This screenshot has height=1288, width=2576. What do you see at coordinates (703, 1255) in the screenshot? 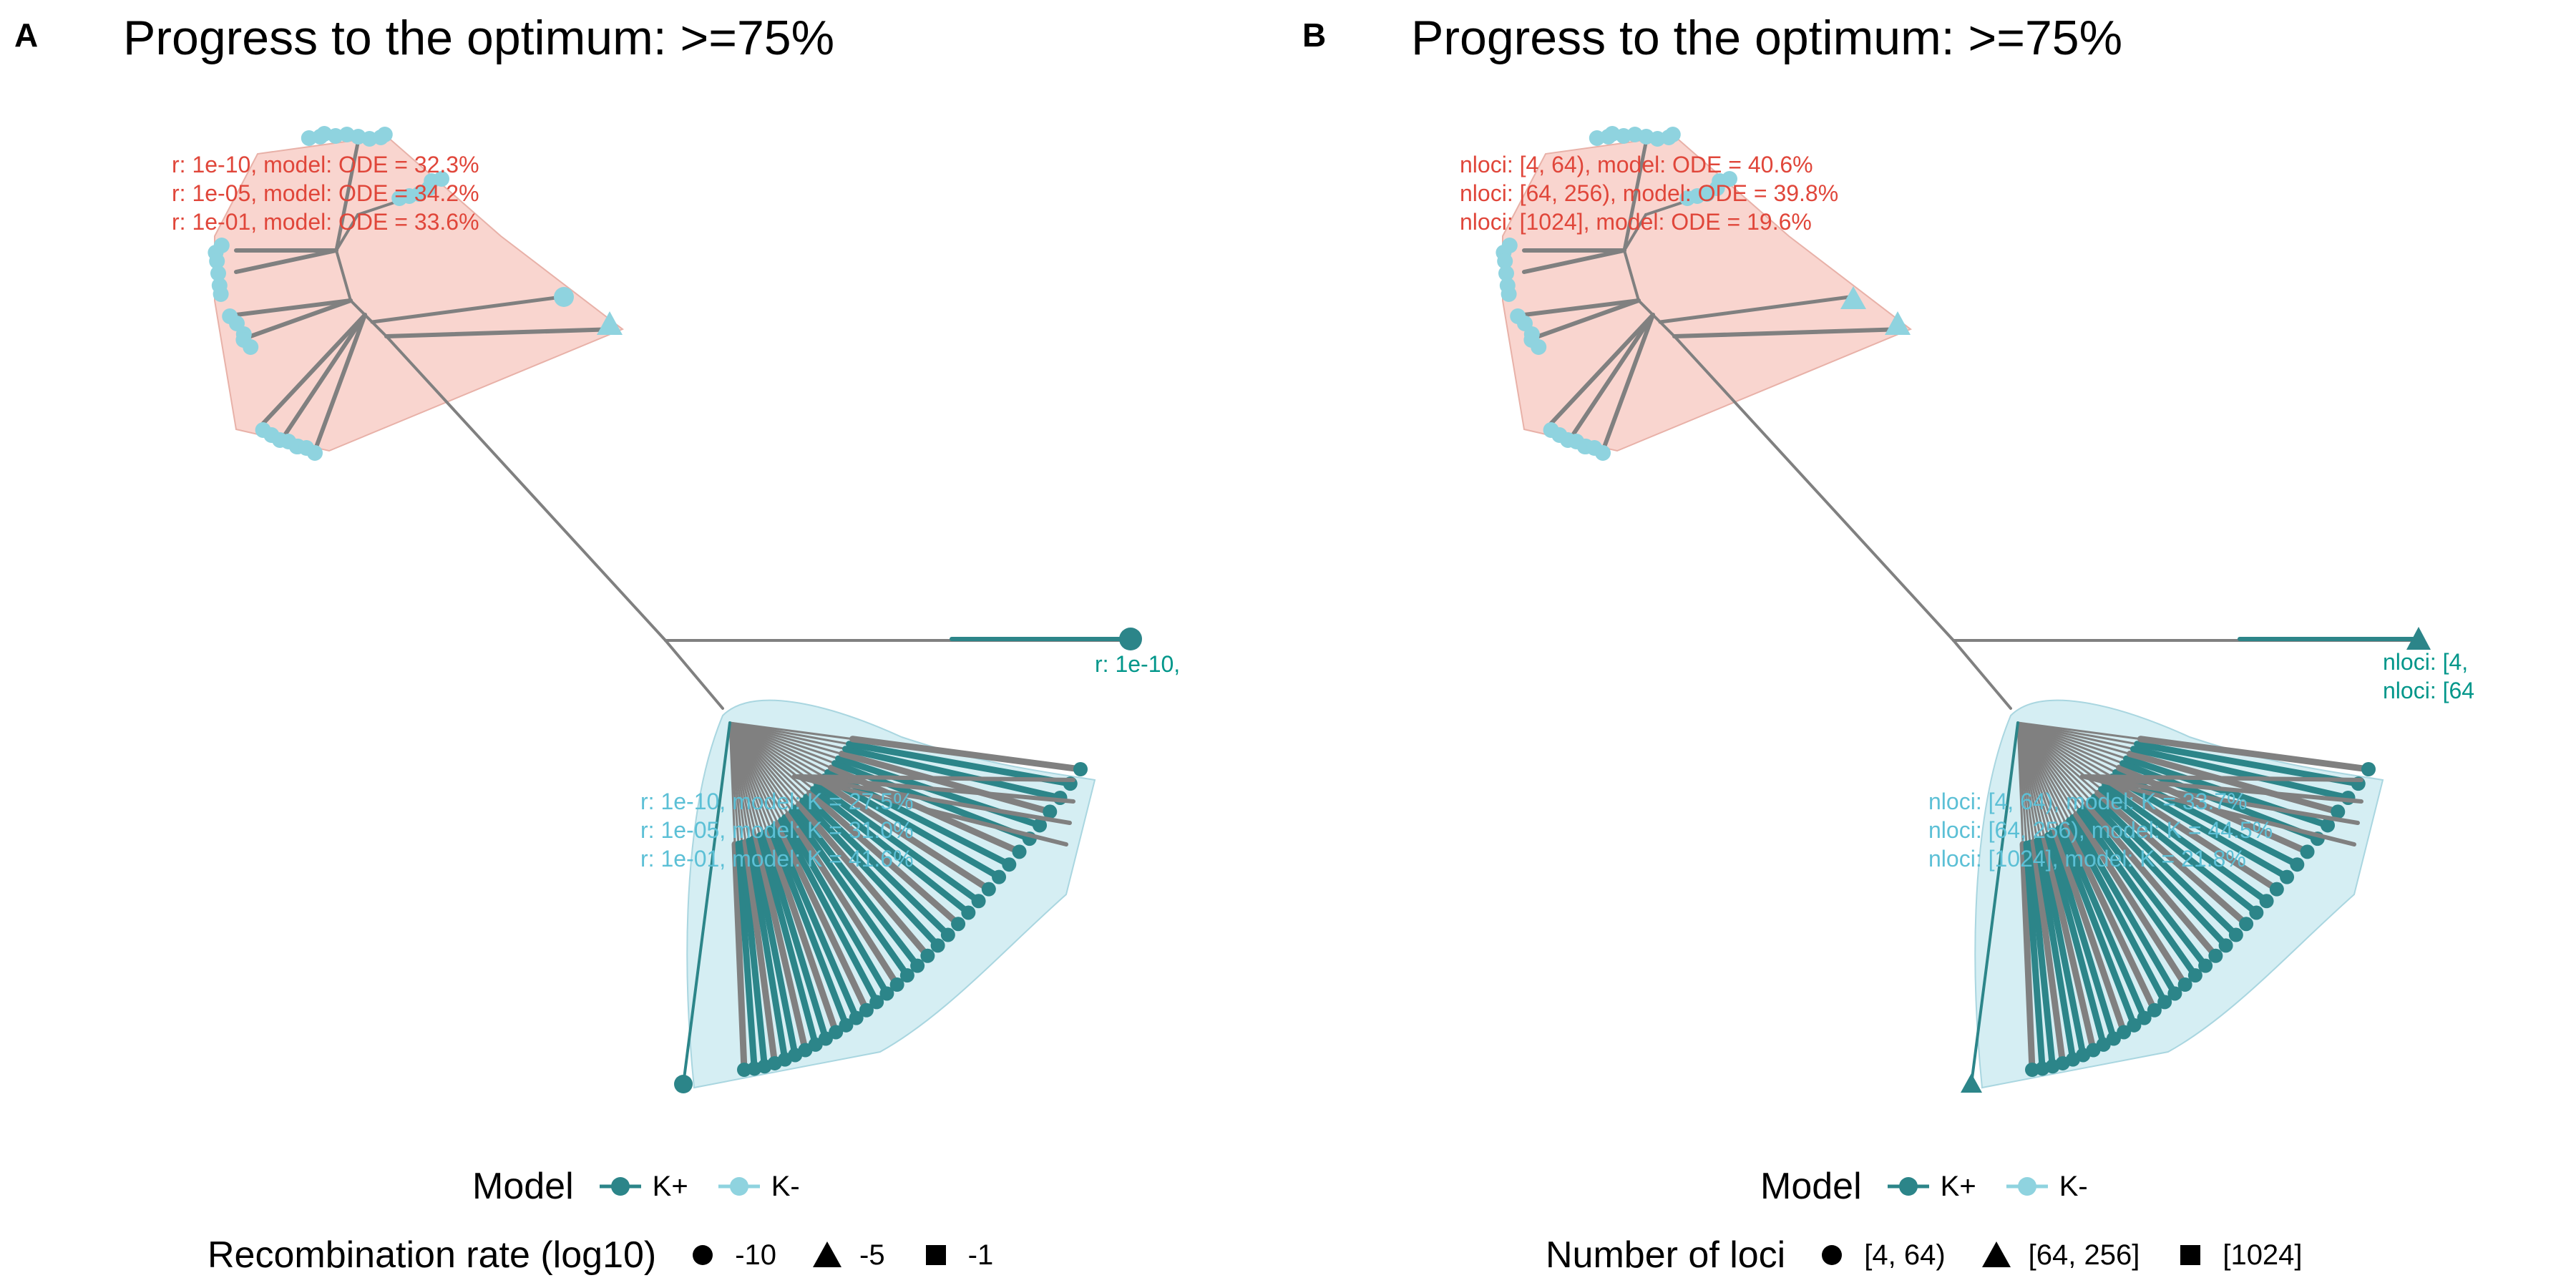
I see `circle-shape-icon` at bounding box center [703, 1255].